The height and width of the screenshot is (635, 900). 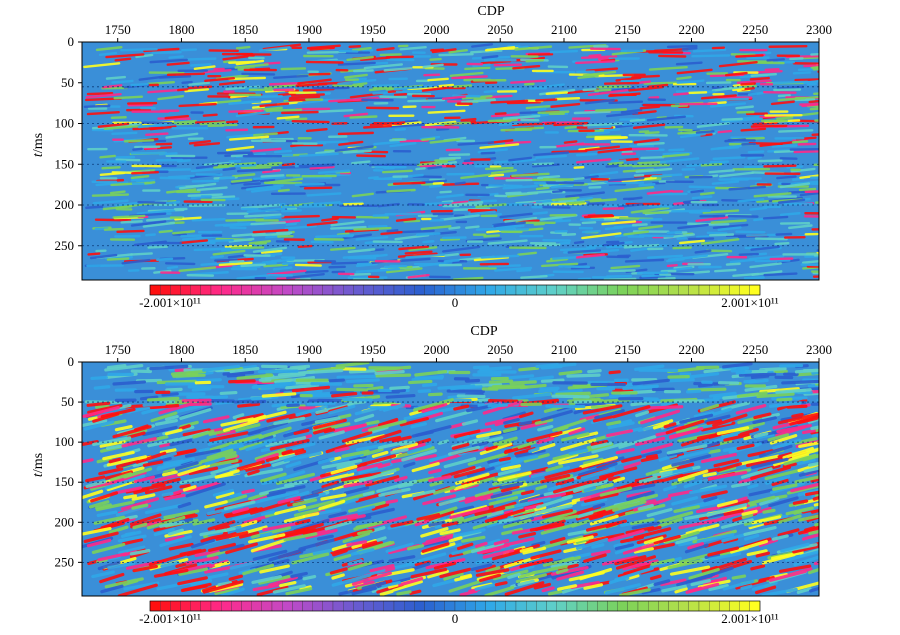 I want to click on x-tick-label: 1800, so click(x=181, y=29).